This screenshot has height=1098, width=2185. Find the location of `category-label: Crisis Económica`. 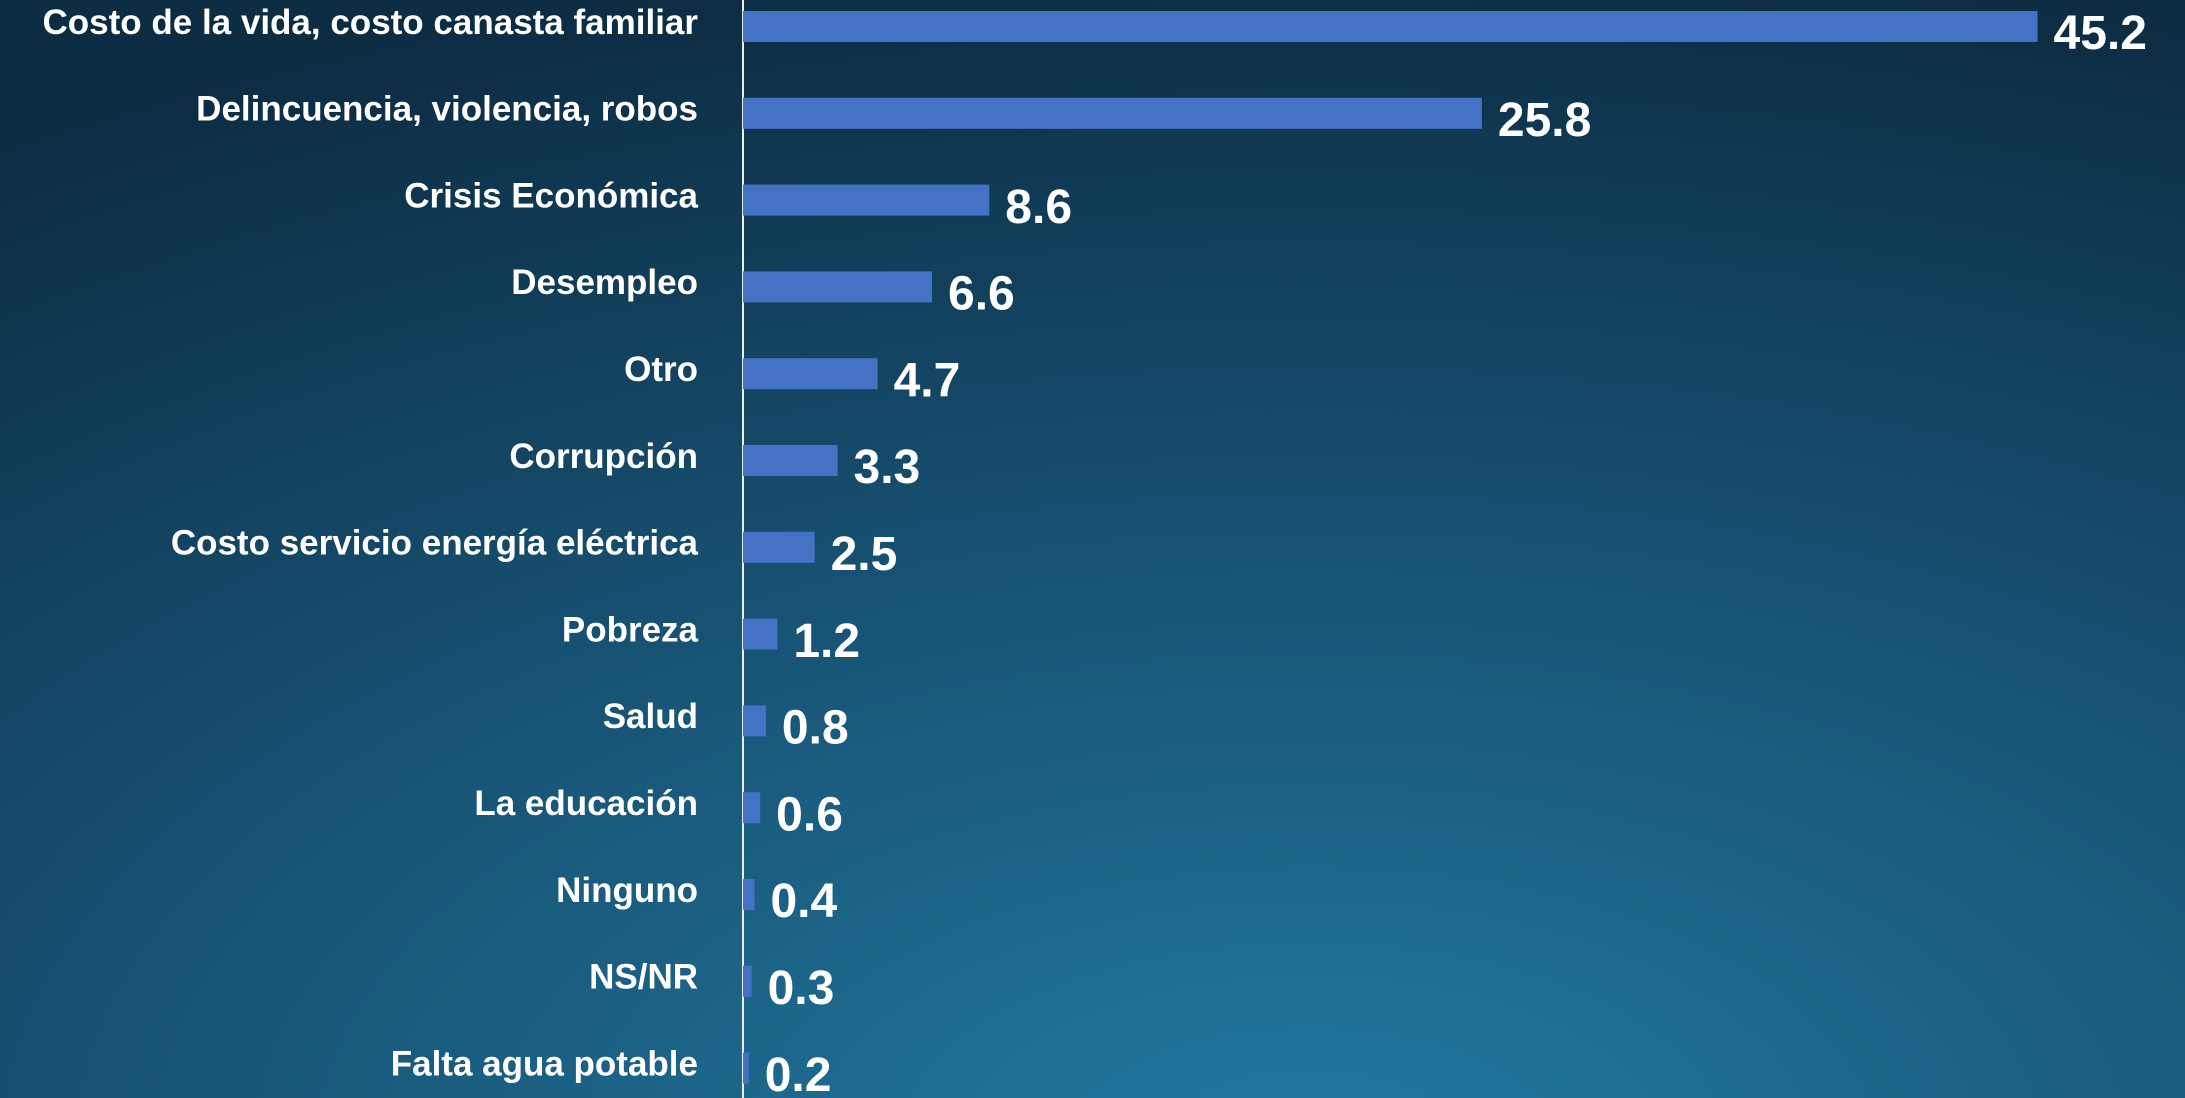

category-label: Crisis Económica is located at coordinates (551, 195).